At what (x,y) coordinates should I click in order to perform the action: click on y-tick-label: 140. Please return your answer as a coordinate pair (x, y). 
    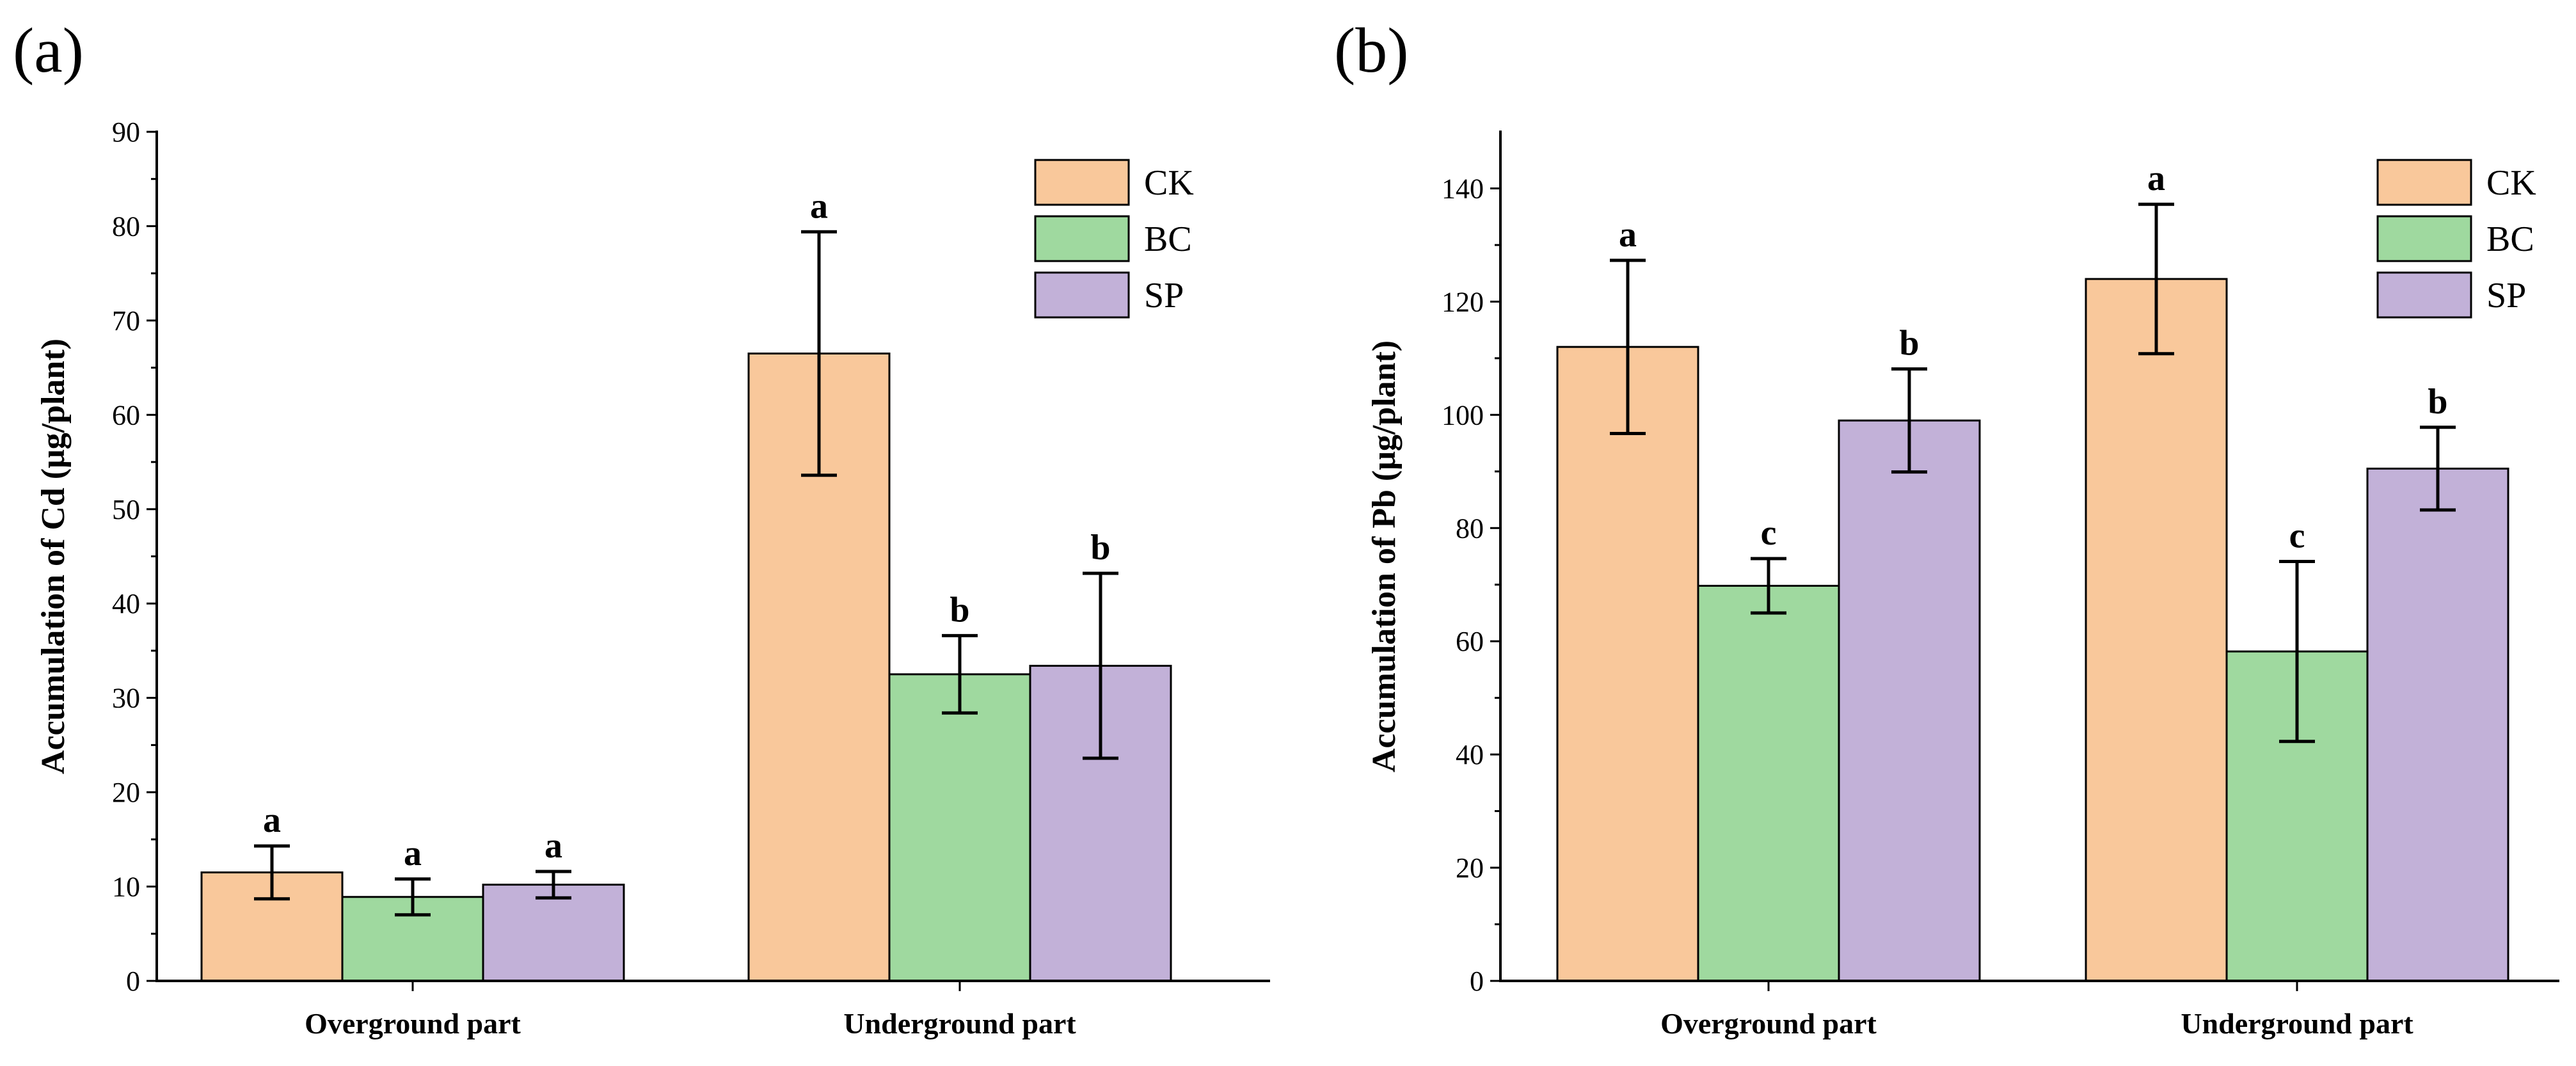
    Looking at the image, I should click on (1463, 188).